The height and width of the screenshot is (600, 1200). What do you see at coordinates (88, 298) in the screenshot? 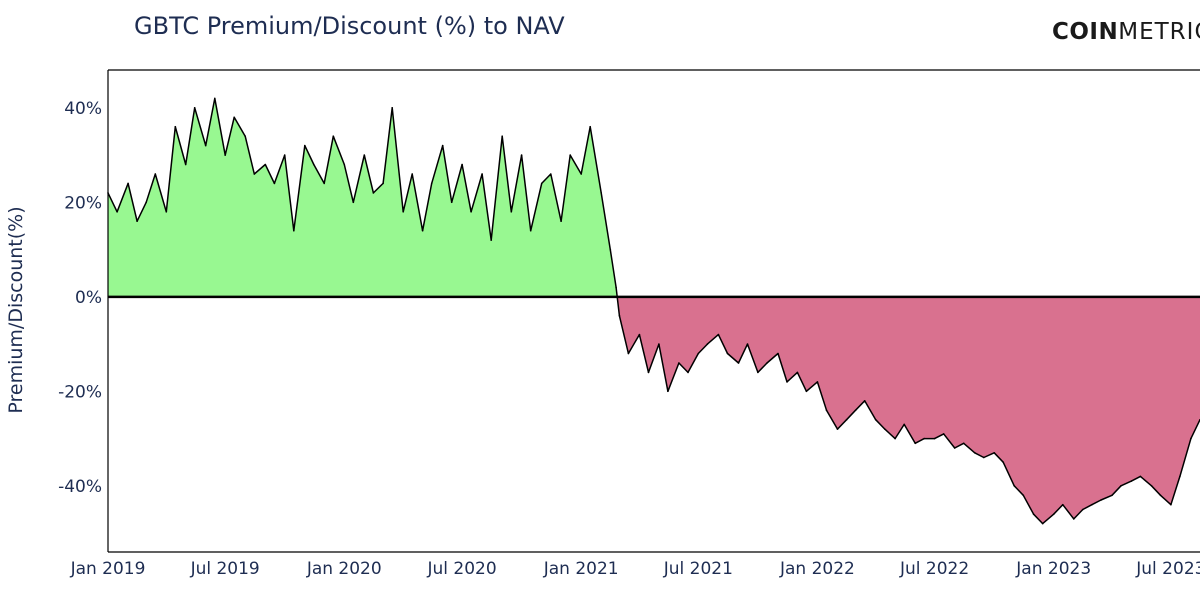
I see `y-tick-label: 0%` at bounding box center [88, 298].